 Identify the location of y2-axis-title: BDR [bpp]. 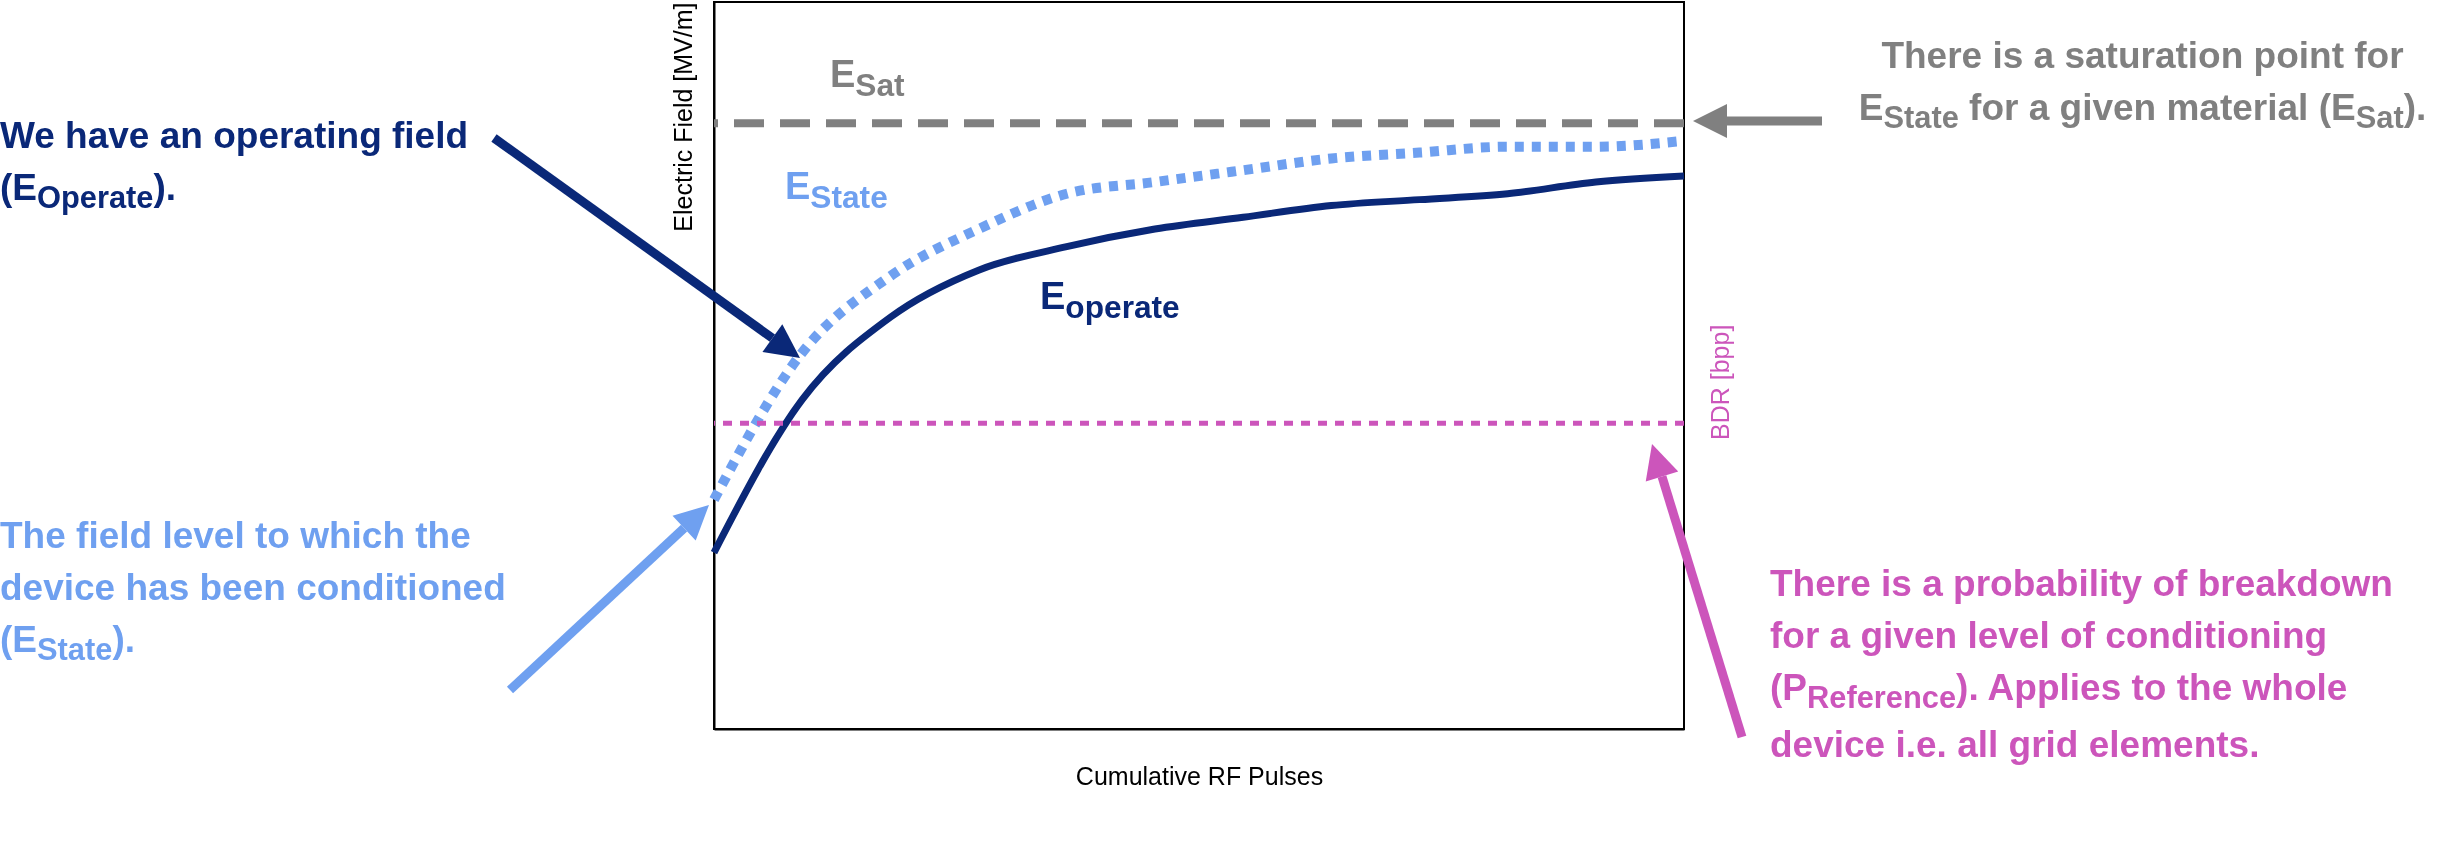
(1720, 382).